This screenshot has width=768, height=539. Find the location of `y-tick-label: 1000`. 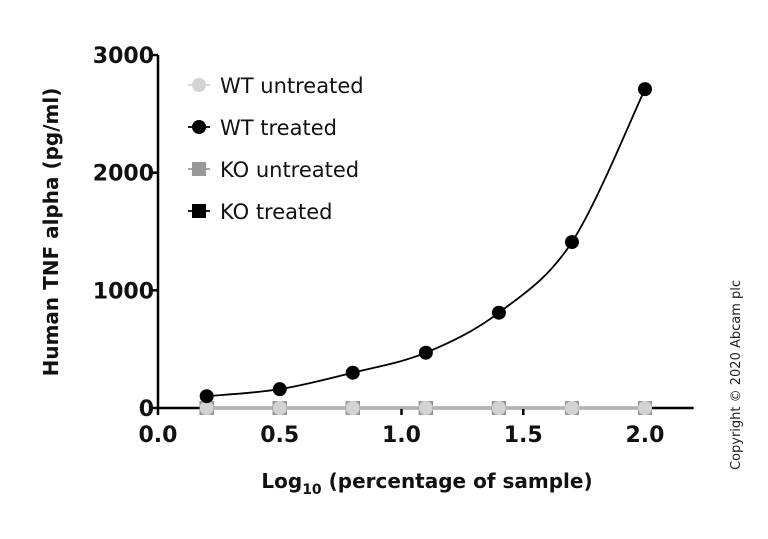

y-tick-label: 1000 is located at coordinates (123, 291).